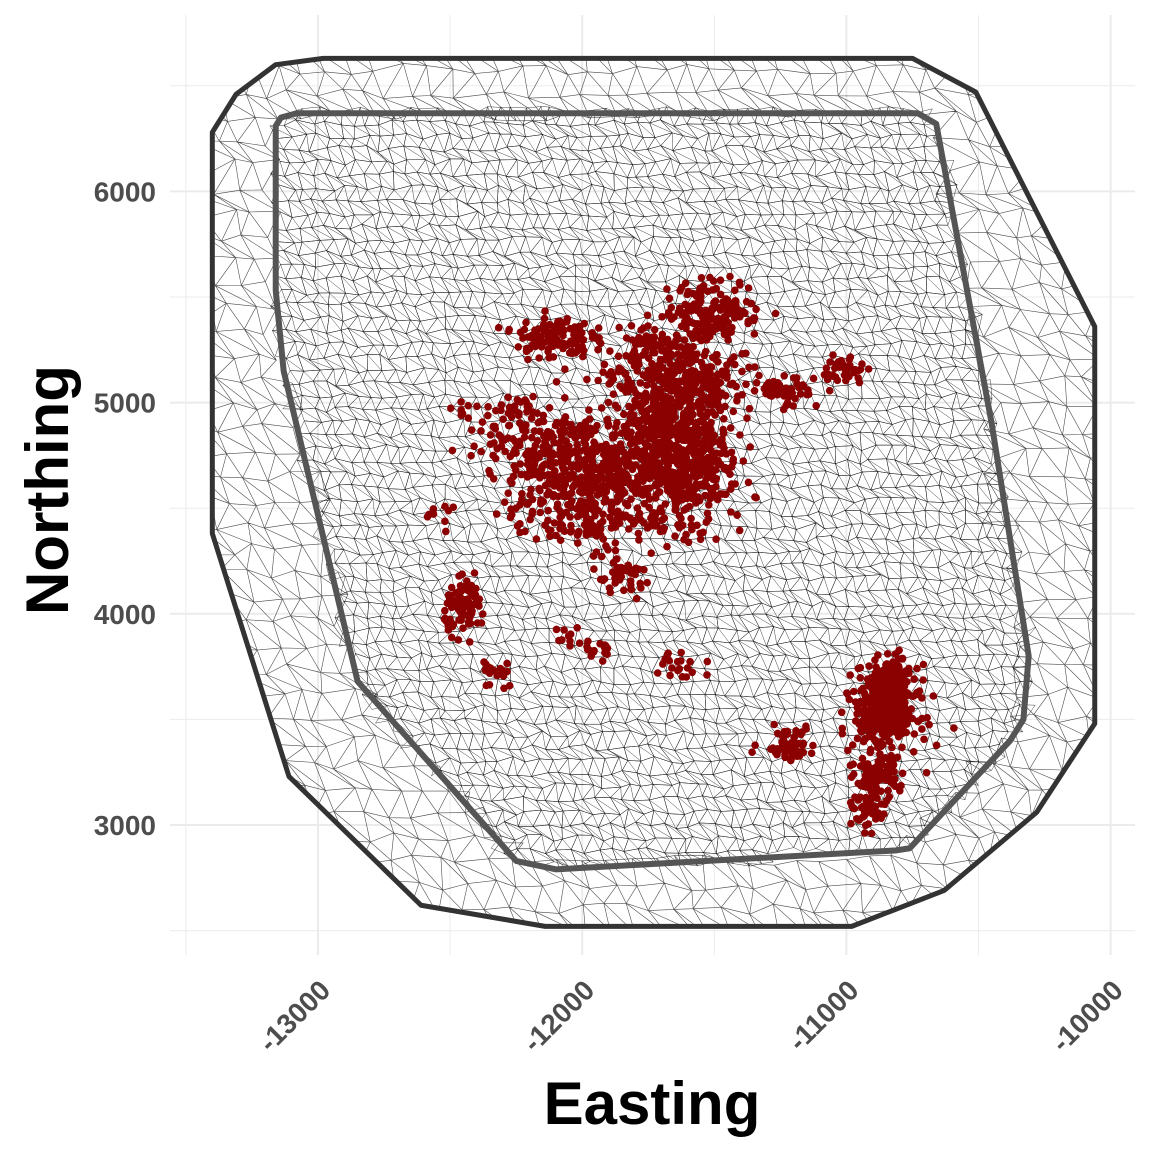  Describe the element at coordinates (295, 1016) in the screenshot. I see `x-tick-label: -13000` at that location.